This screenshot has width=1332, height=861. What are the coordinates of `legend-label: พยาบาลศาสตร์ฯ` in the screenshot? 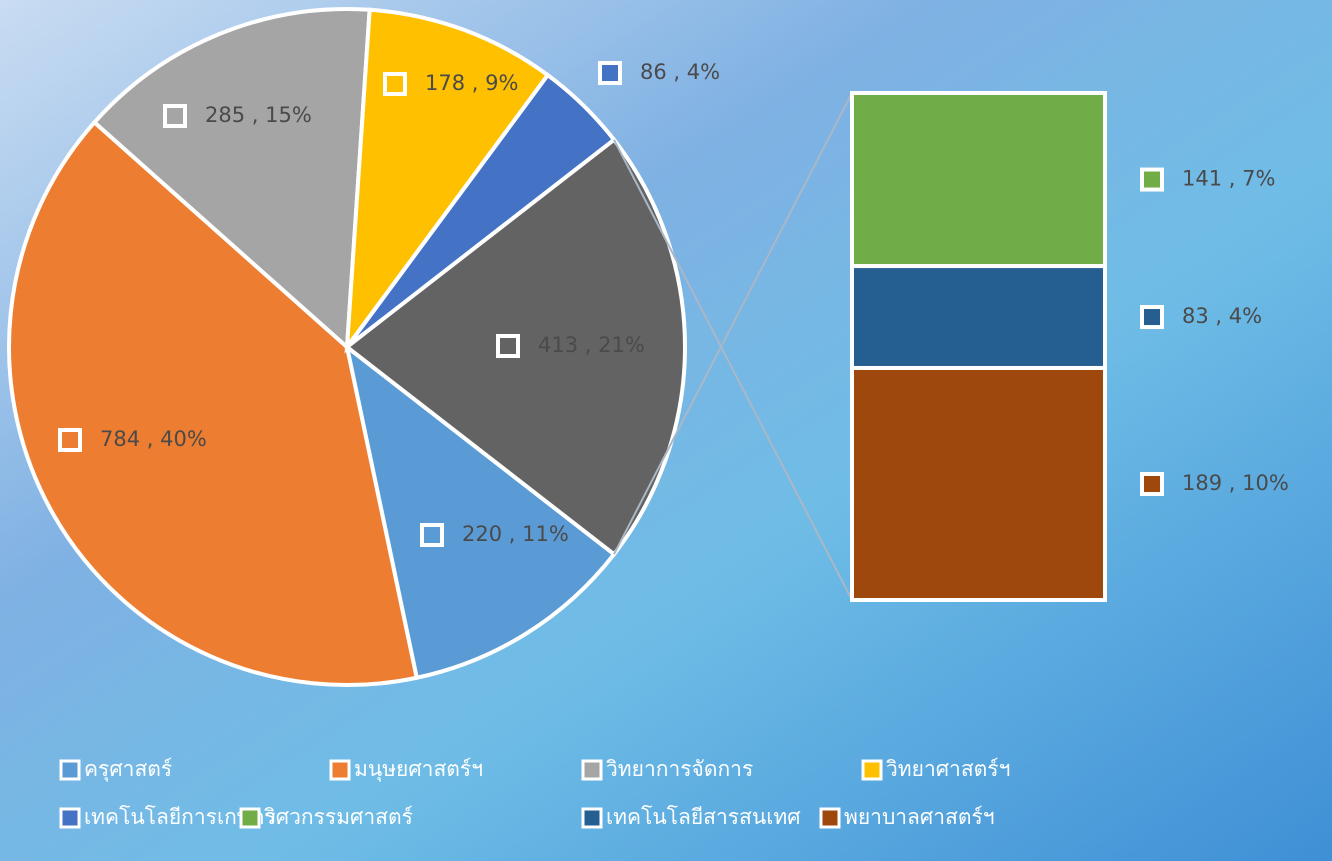 It's located at (919, 817).